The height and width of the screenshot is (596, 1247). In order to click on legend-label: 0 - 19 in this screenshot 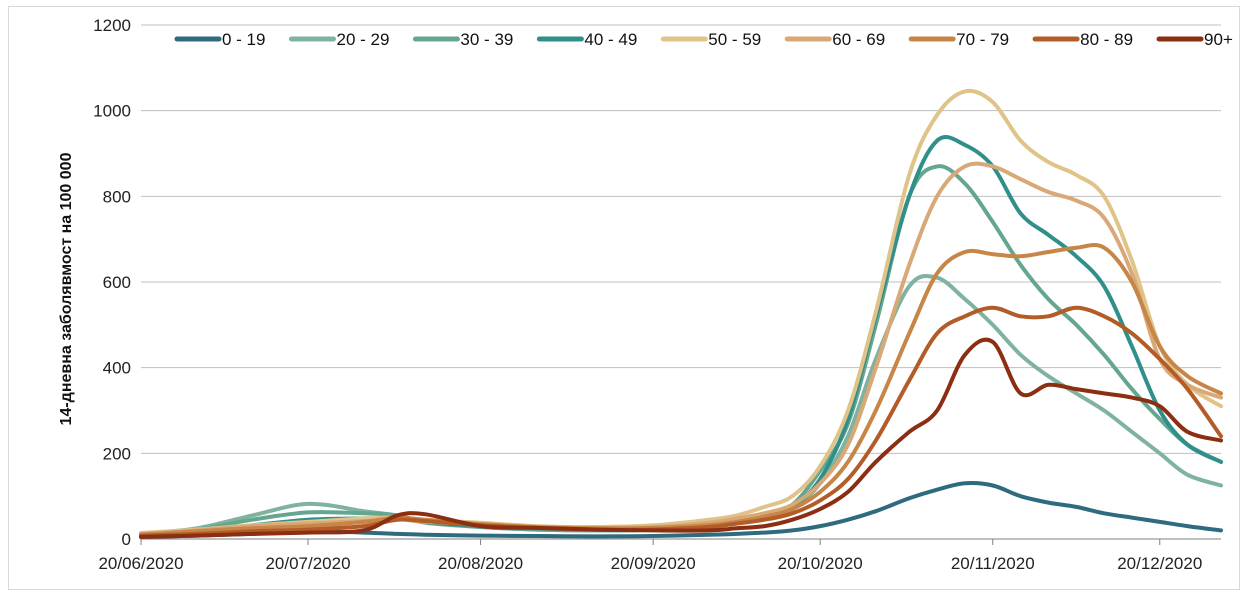, I will do `click(243, 39)`.